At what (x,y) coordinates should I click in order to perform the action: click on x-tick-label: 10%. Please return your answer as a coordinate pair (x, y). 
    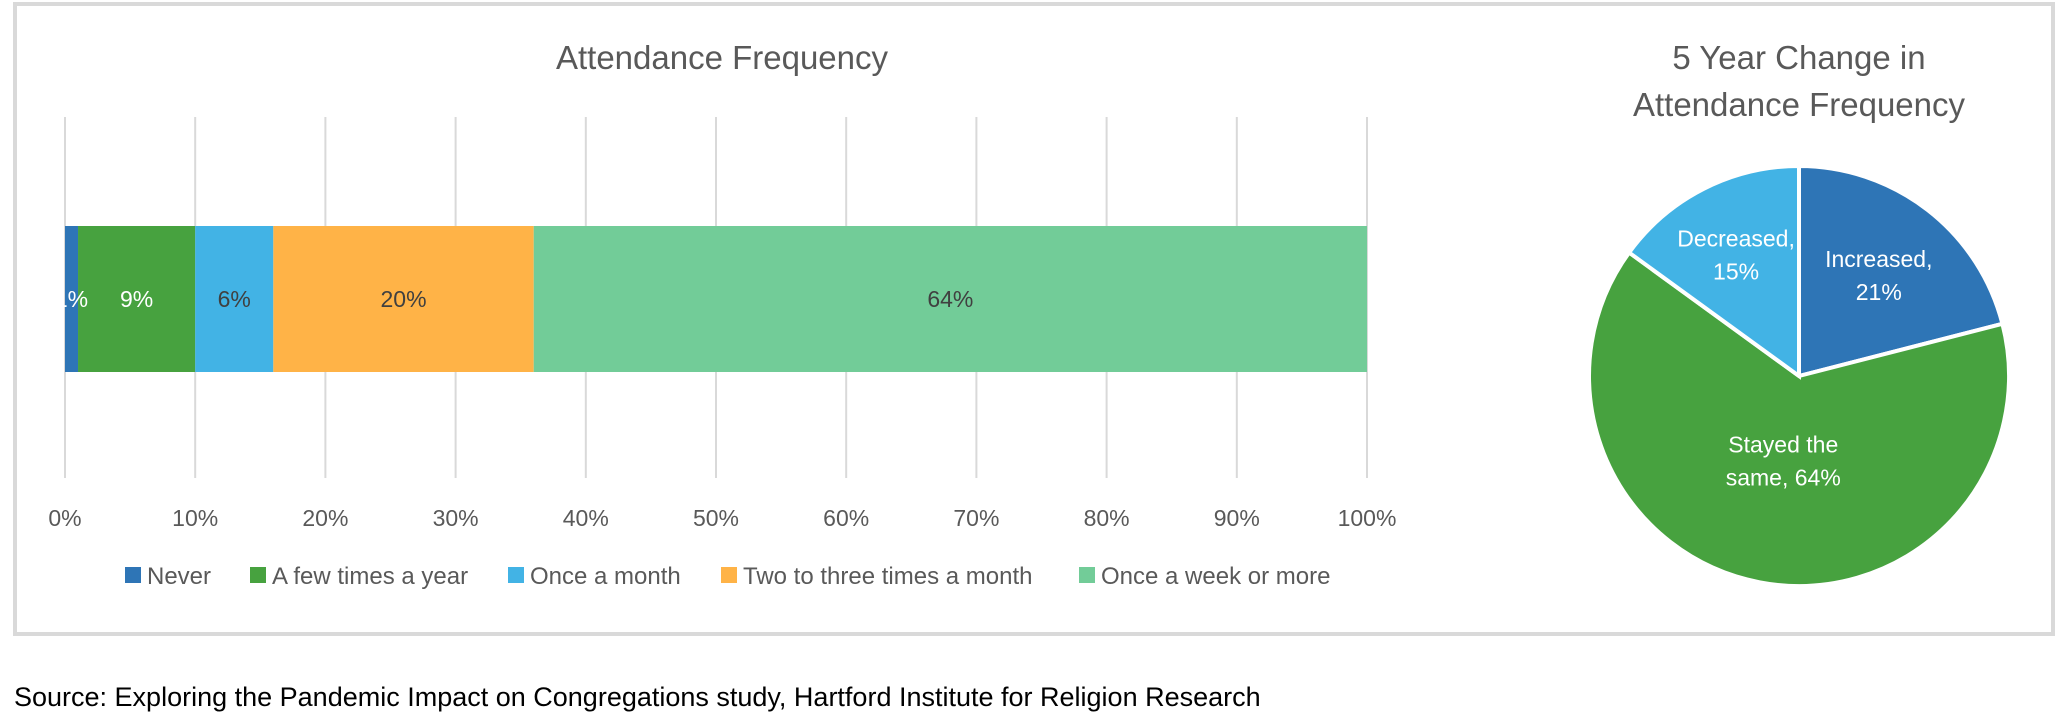
    Looking at the image, I should click on (195, 518).